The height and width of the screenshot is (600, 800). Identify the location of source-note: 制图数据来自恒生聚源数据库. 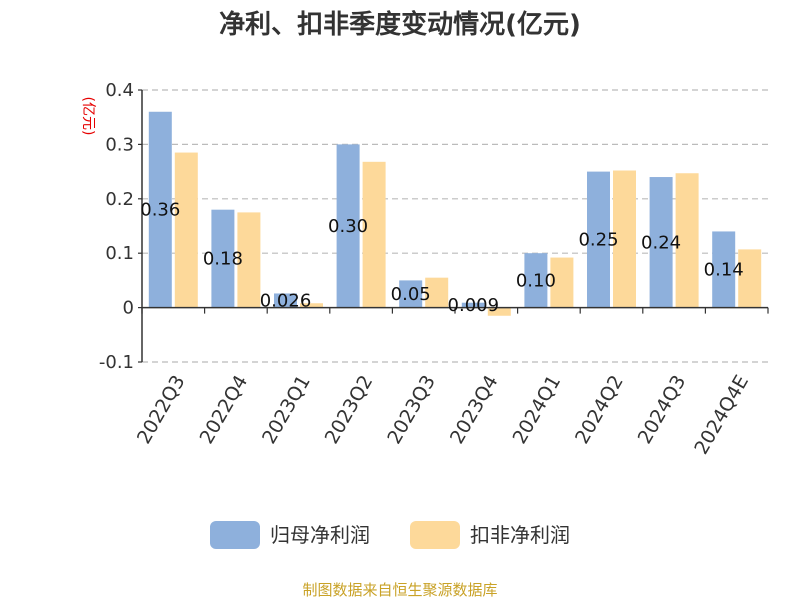
(399, 590).